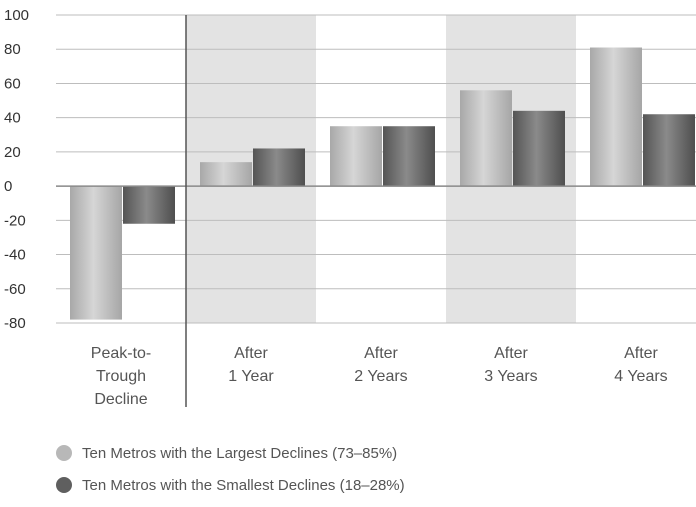 The width and height of the screenshot is (696, 507). Describe the element at coordinates (510, 365) in the screenshot. I see `x-category-label: After 3 Years` at that location.